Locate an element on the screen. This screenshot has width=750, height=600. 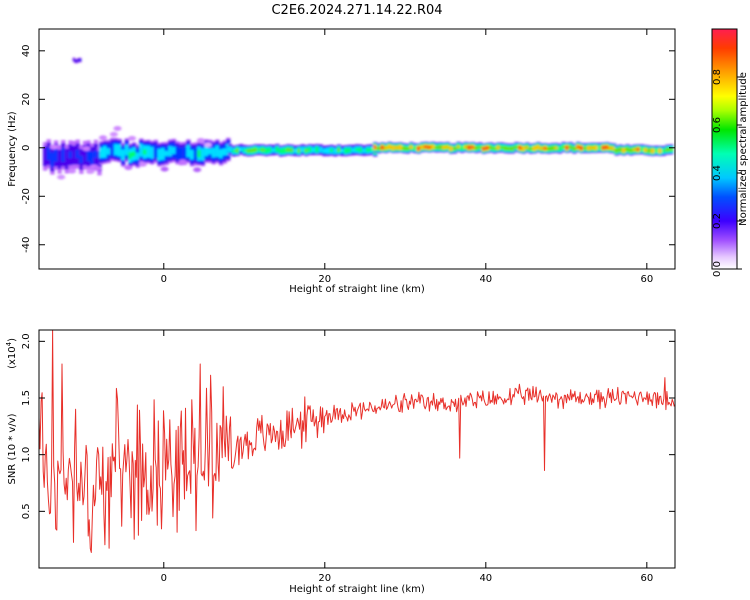
snr-y-tick-label: 1.0 is located at coordinates (26, 455).